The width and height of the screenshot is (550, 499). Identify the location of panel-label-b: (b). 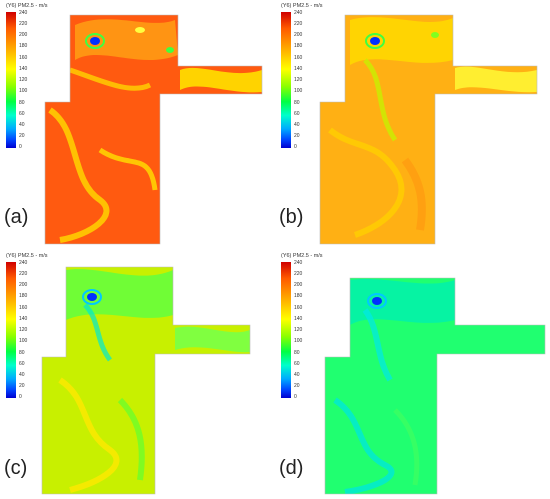
(291, 217).